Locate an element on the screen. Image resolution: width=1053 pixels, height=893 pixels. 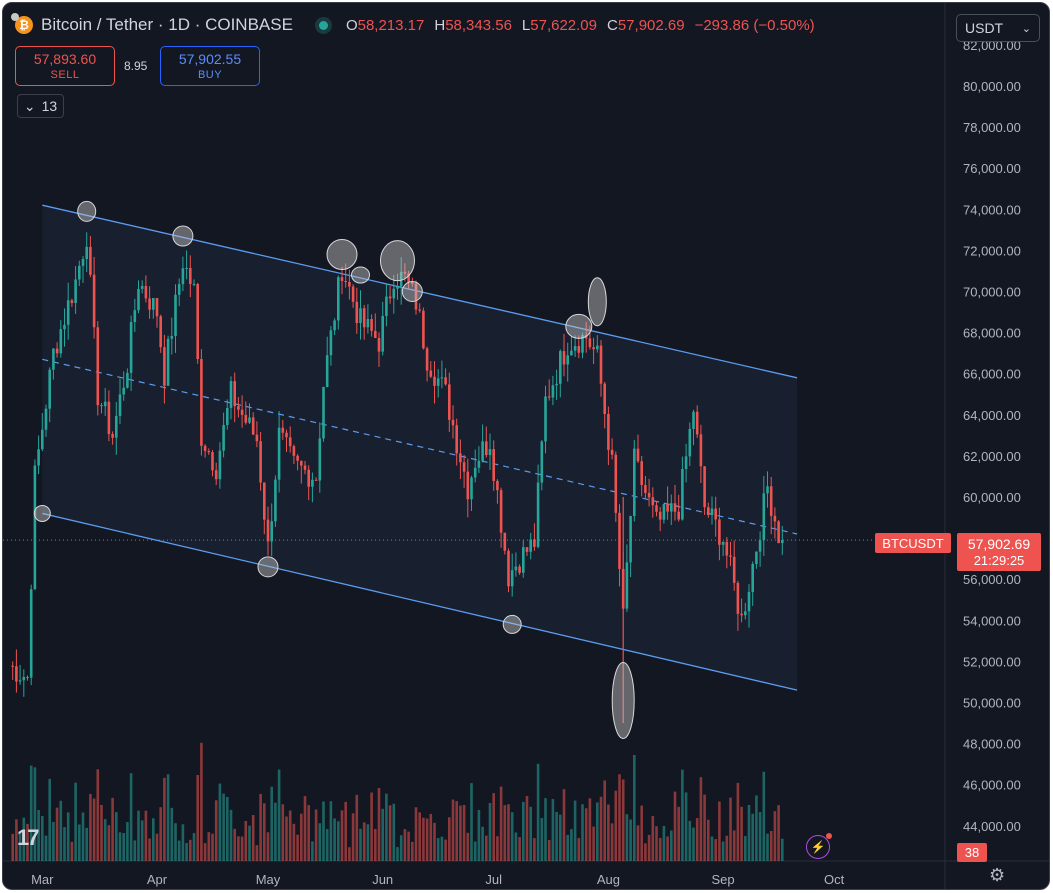
bitcoin-logo-icon: ₿ is located at coordinates (22, 23).